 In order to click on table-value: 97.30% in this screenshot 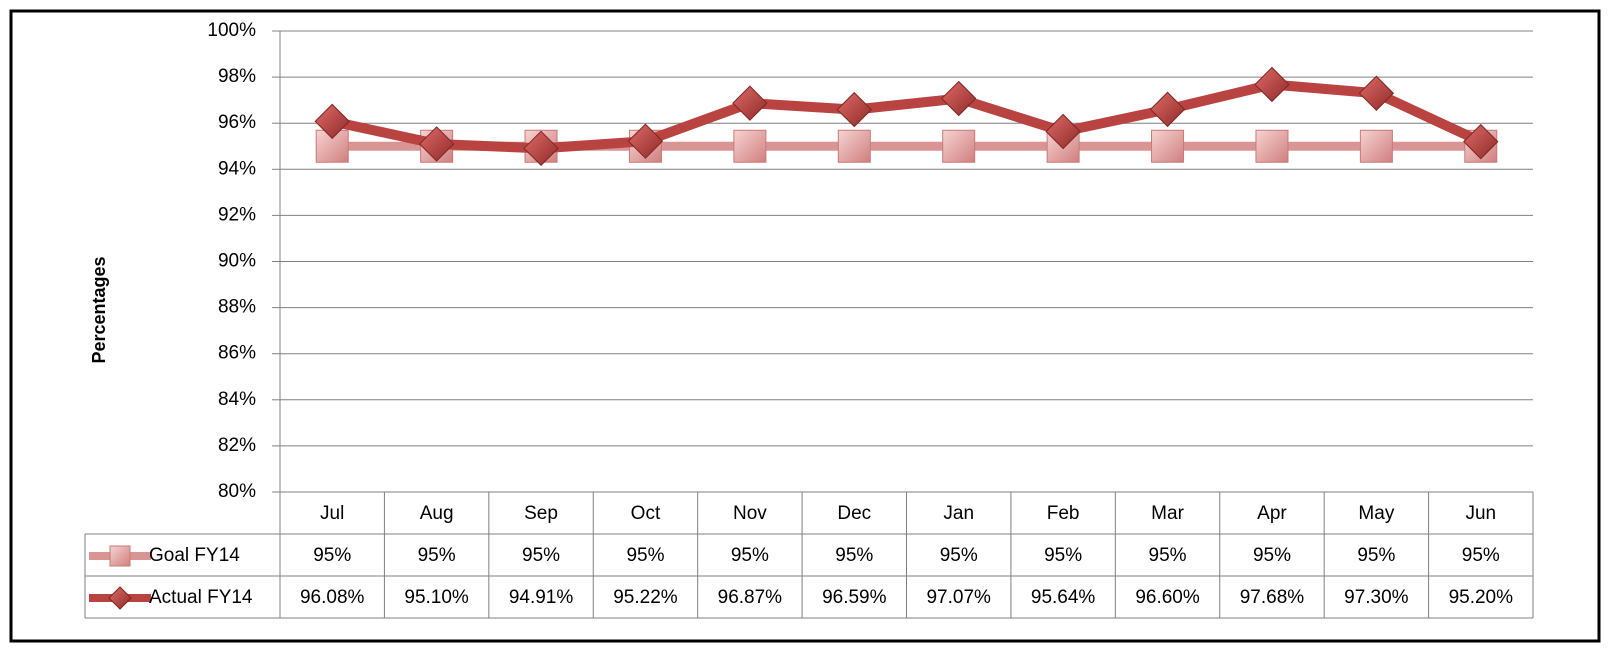, I will do `click(1376, 597)`.